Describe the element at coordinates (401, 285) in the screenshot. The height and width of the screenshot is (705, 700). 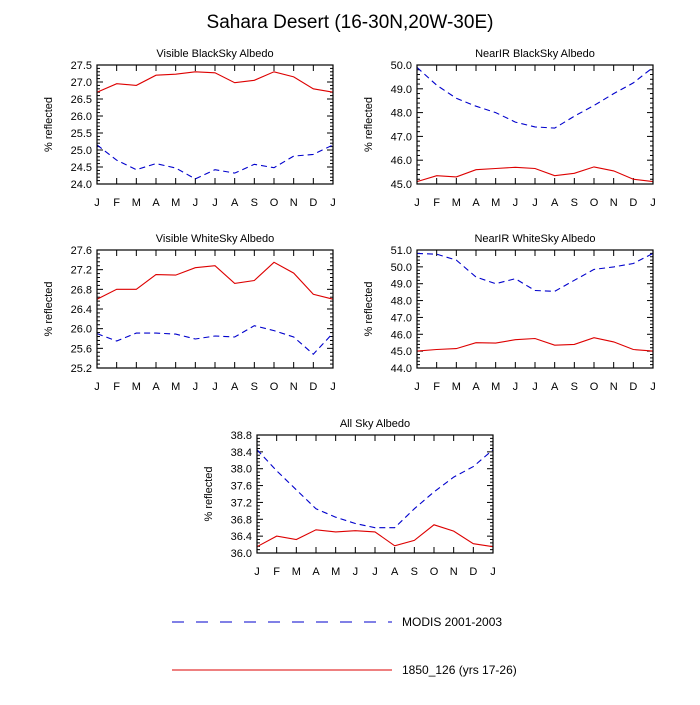
I see `y-tick-label: 49.0` at that location.